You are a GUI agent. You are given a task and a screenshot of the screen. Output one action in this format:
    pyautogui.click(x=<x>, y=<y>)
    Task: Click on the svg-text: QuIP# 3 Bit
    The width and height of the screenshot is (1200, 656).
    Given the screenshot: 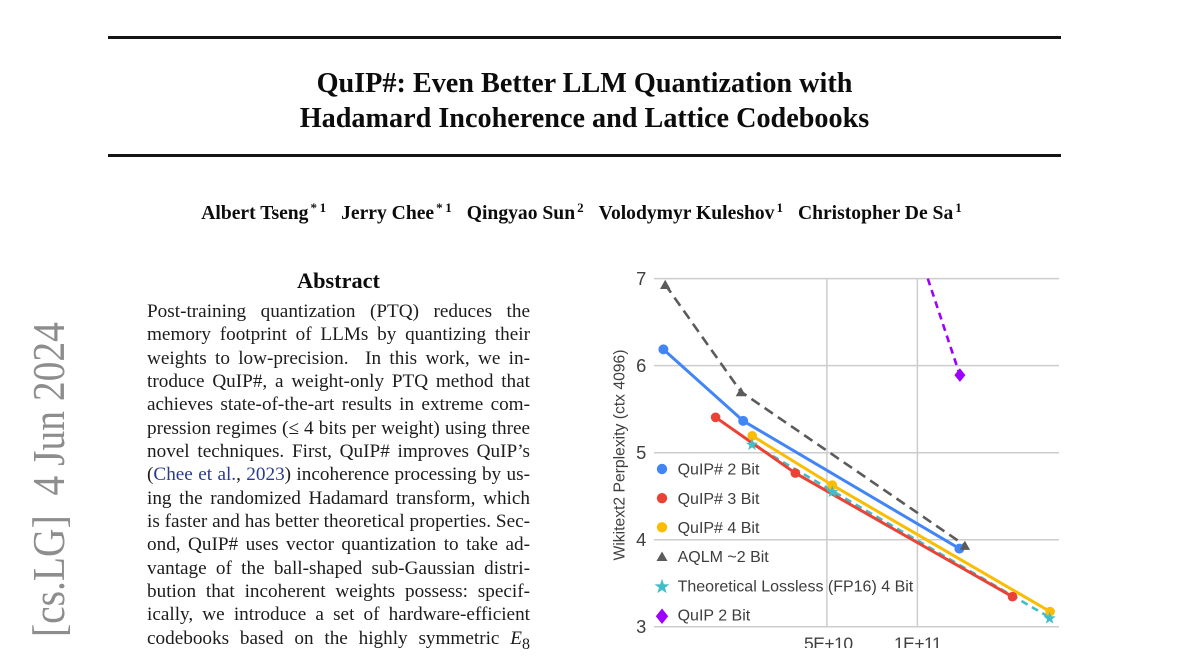 What is the action you would take?
    pyautogui.click(x=719, y=499)
    